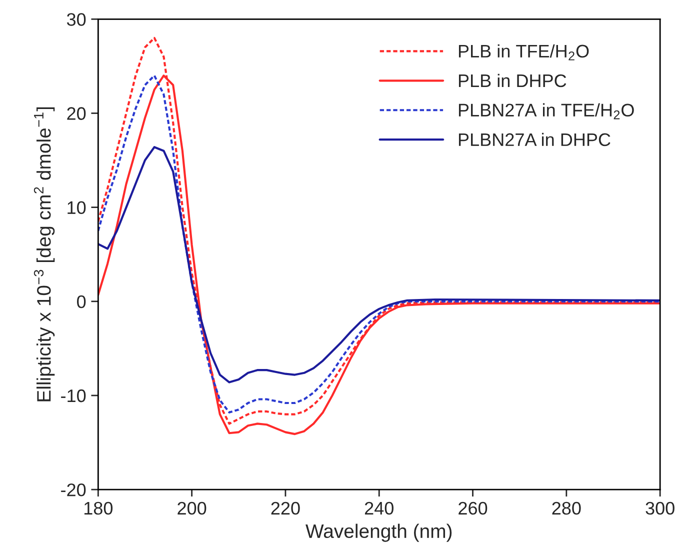 This screenshot has height=547, width=677. Describe the element at coordinates (546, 111) in the screenshot. I see `legend-label: PLBN27A in TFE/H$_{2}$O` at that location.